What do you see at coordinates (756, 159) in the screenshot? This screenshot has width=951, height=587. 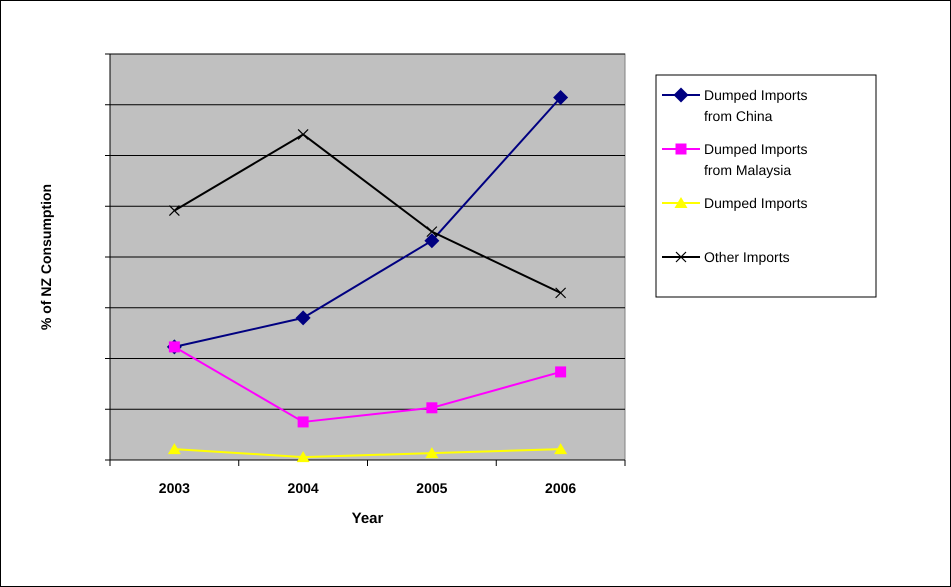 I see `legend-label: Dumped Imports from Malaysia` at bounding box center [756, 159].